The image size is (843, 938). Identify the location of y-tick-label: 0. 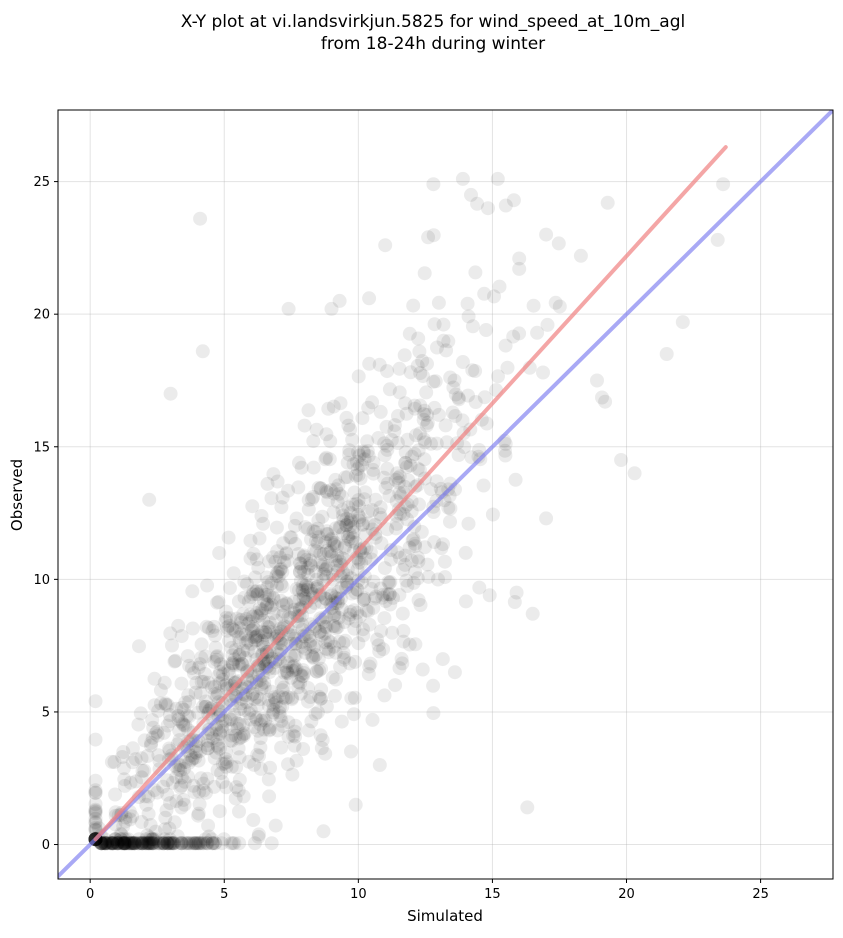
(46, 845).